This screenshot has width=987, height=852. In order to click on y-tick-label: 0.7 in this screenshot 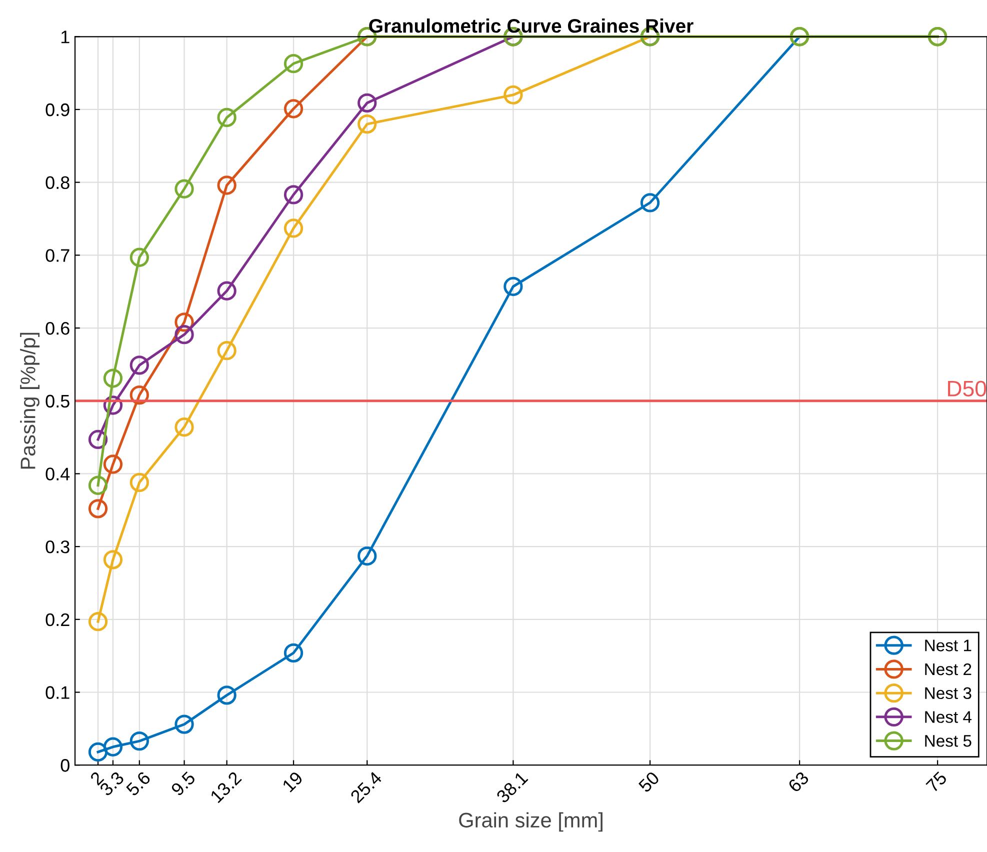, I will do `click(58, 255)`.